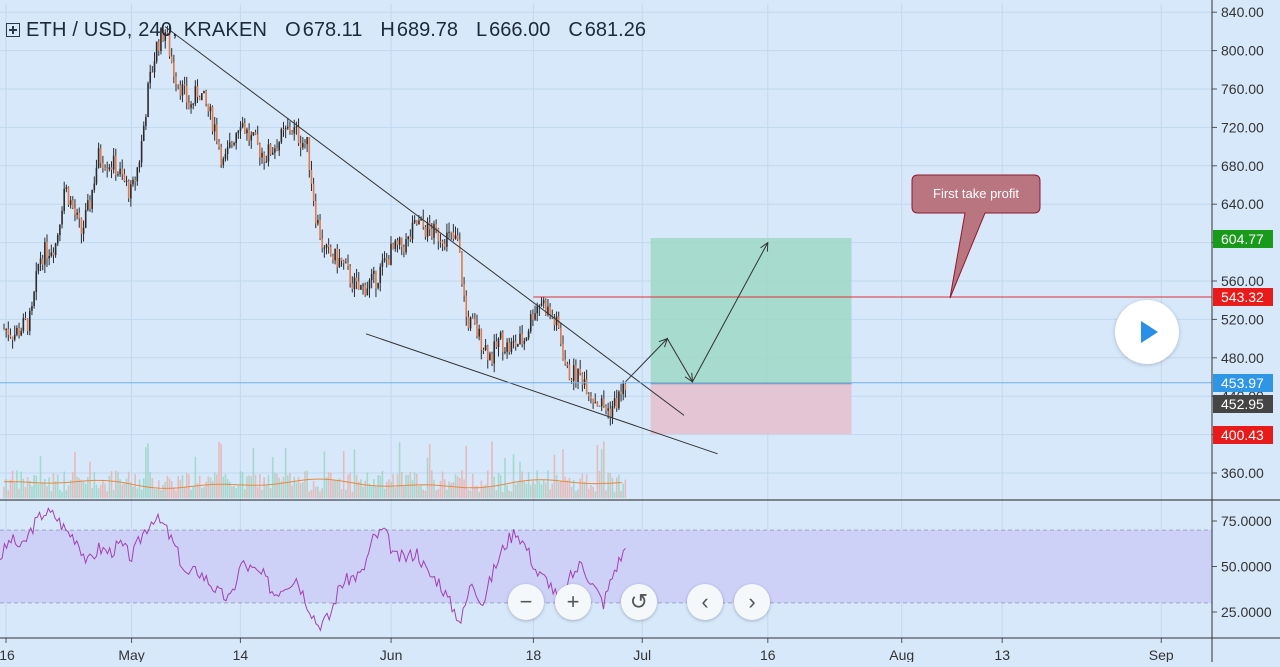  Describe the element at coordinates (427, 29) in the screenshot. I see `high-value: 689.78` at that location.